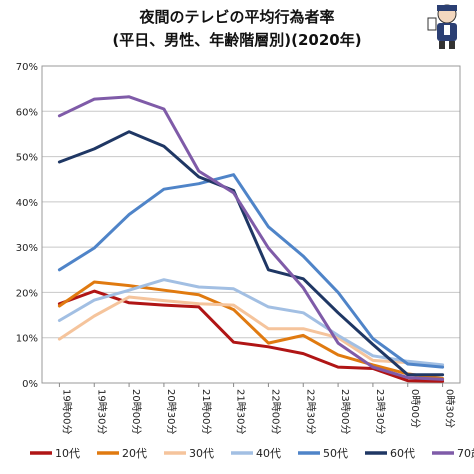 The width and height of the screenshot is (474, 474). What do you see at coordinates (30, 384) in the screenshot?
I see `y-tick-label: 0%` at bounding box center [30, 384].